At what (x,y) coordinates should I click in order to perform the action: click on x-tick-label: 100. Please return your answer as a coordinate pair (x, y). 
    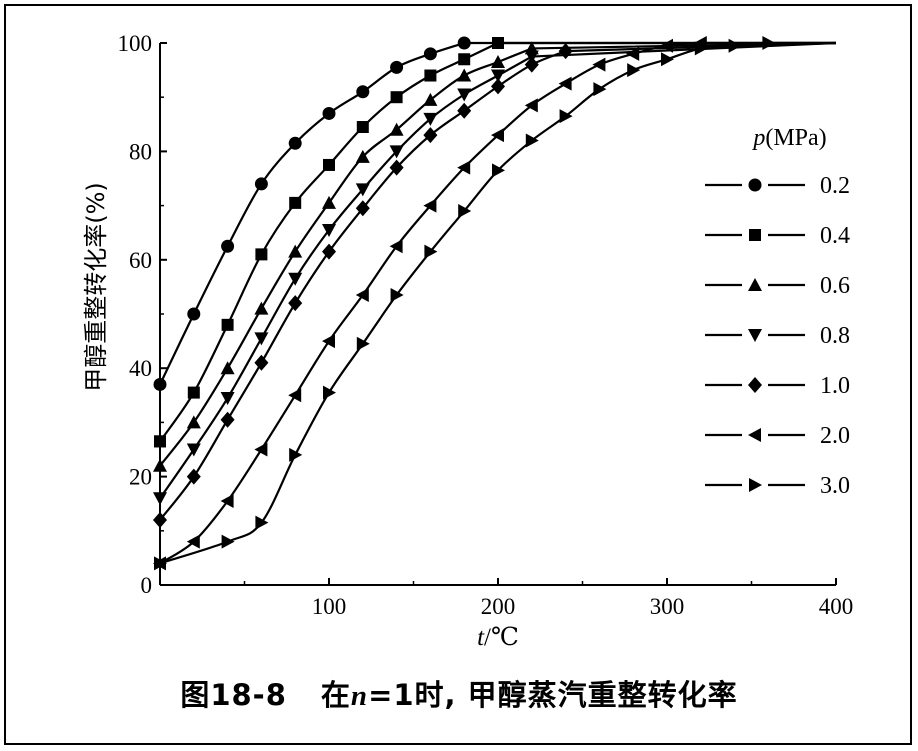
    Looking at the image, I should click on (329, 606).